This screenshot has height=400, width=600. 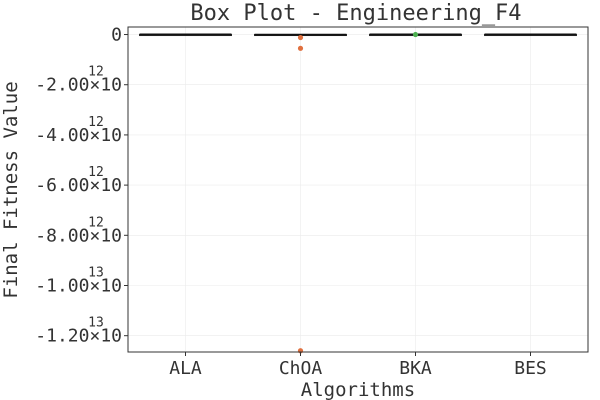 What do you see at coordinates (301, 368) in the screenshot?
I see `x-tick-label: ChOA` at bounding box center [301, 368].